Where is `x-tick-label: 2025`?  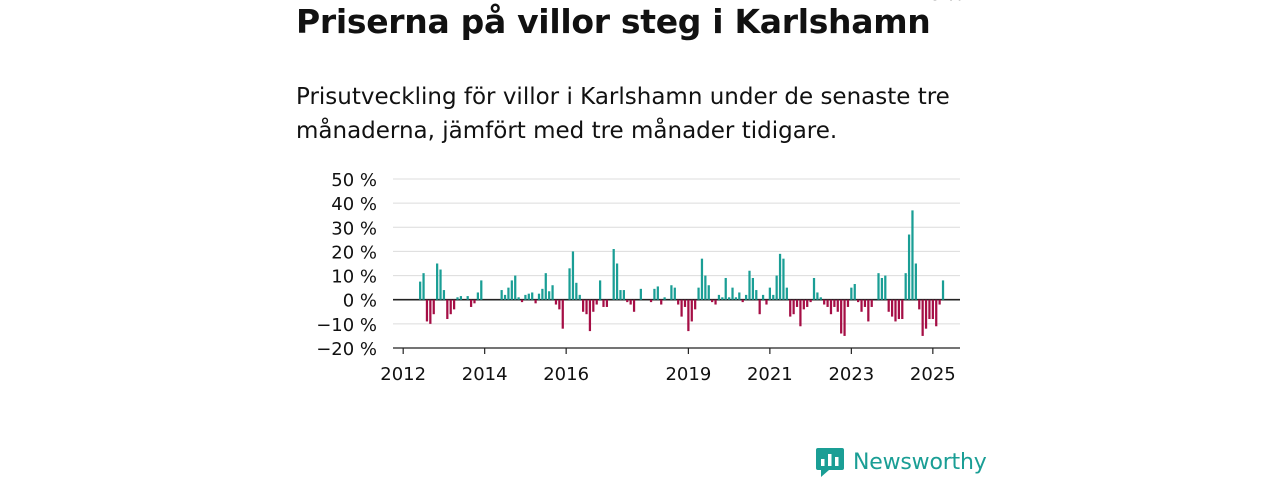 x-tick-label: 2025 is located at coordinates (933, 374).